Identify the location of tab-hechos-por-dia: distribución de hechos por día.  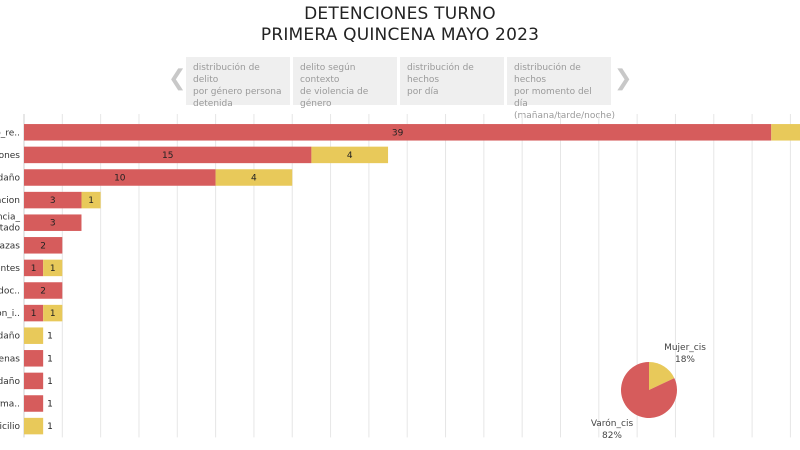
(452, 81).